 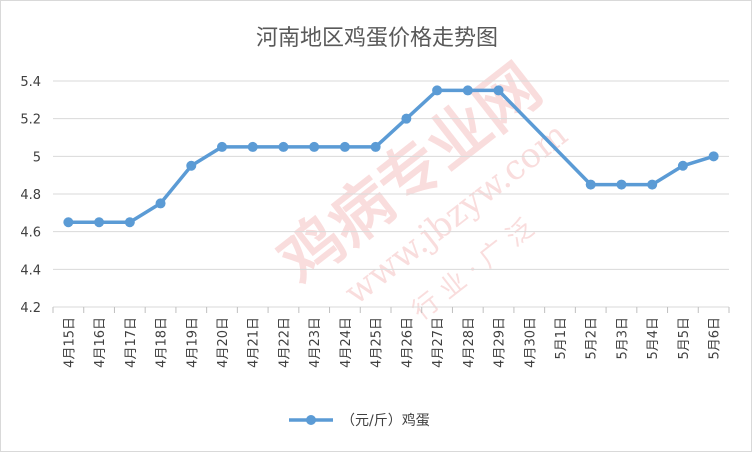 I want to click on y-tick-label: 5.2, so click(x=30, y=120).